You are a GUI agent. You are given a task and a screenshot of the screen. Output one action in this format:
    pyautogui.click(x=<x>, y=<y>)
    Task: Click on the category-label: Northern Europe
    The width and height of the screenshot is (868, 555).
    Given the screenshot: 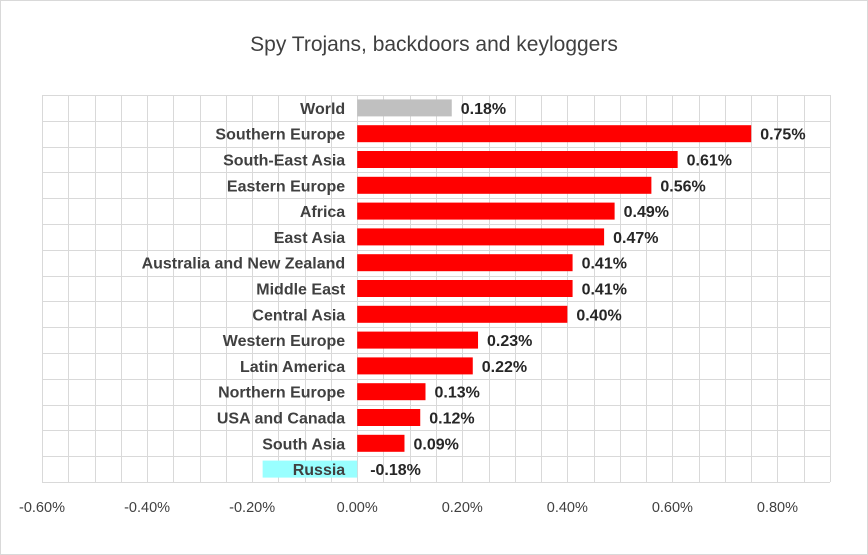 What is the action you would take?
    pyautogui.click(x=281, y=393)
    